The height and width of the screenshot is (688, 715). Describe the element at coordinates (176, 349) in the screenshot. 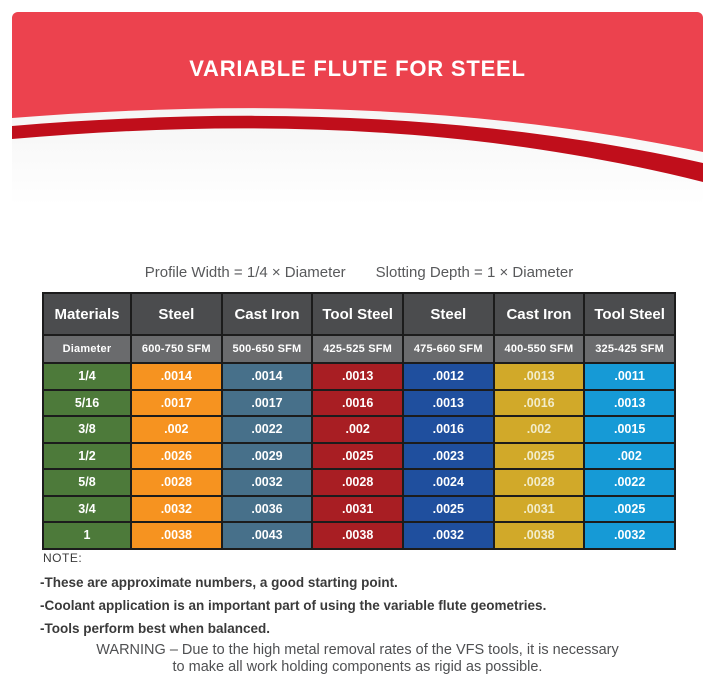

I see `header-sfm-1: 600-750 SFM` at that location.